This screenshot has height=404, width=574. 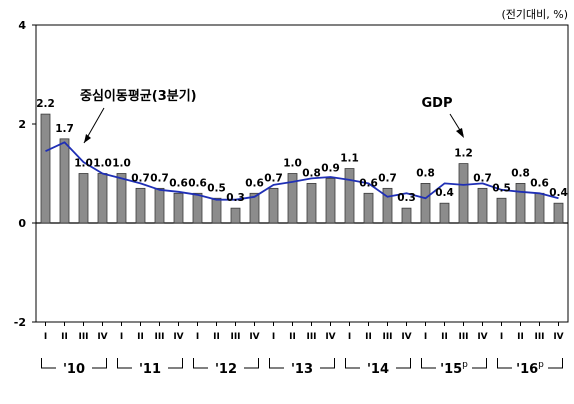 What do you see at coordinates (87, 138) in the screenshot?
I see `moving-average-callout-arrowhead` at bounding box center [87, 138].